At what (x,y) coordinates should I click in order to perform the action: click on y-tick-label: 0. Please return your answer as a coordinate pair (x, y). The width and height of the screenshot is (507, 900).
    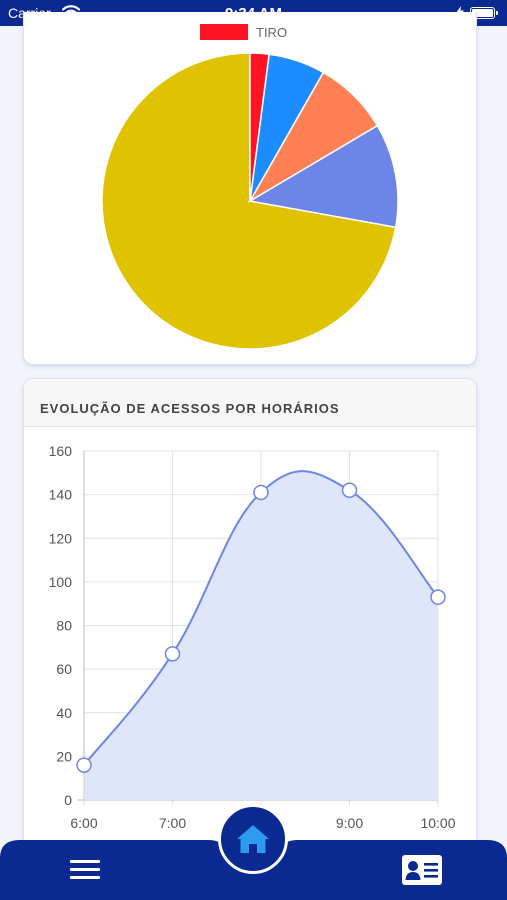
    Looking at the image, I should click on (68, 800).